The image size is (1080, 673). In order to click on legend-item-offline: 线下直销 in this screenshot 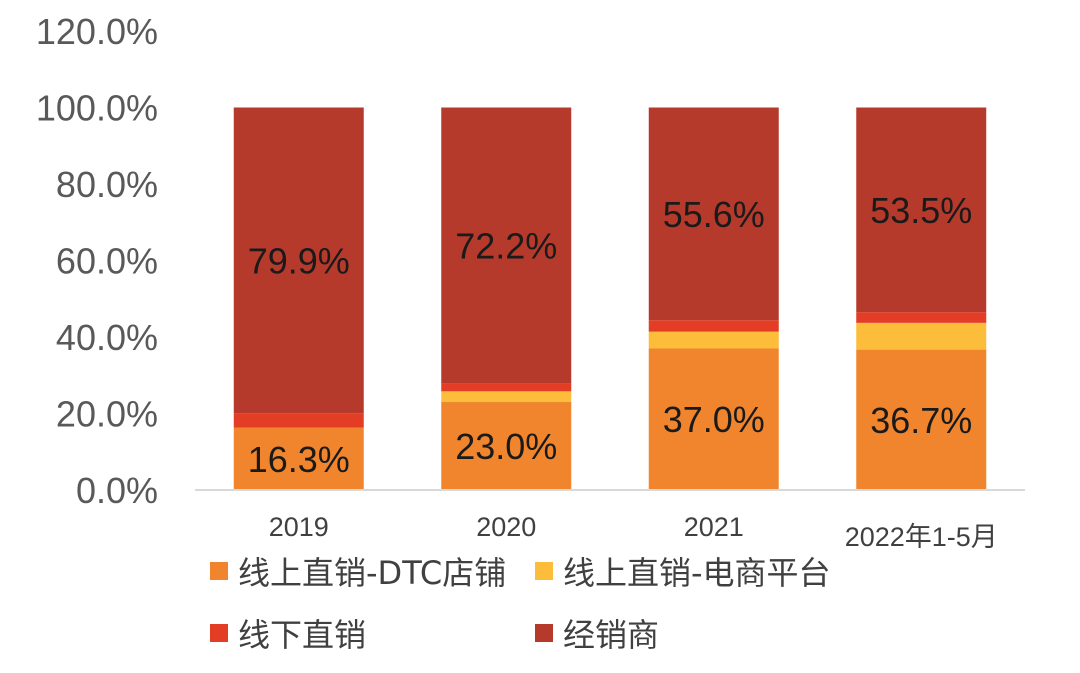, I will do `click(288, 633)`.